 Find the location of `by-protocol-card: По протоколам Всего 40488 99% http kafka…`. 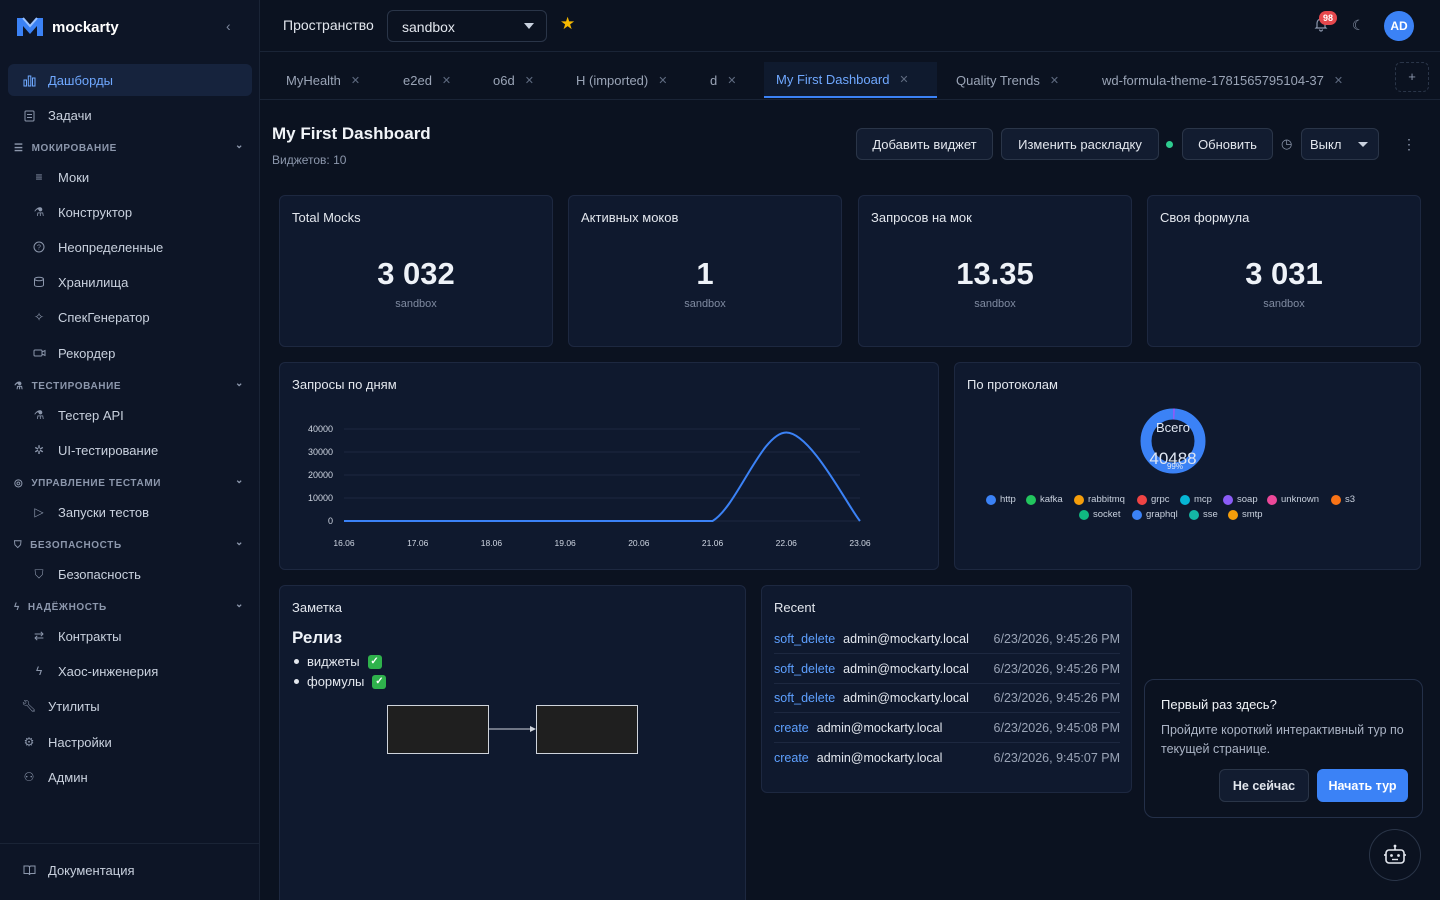

by-protocol-card: По протоколам Всего 40488 99% http kafka… is located at coordinates (1187, 466).